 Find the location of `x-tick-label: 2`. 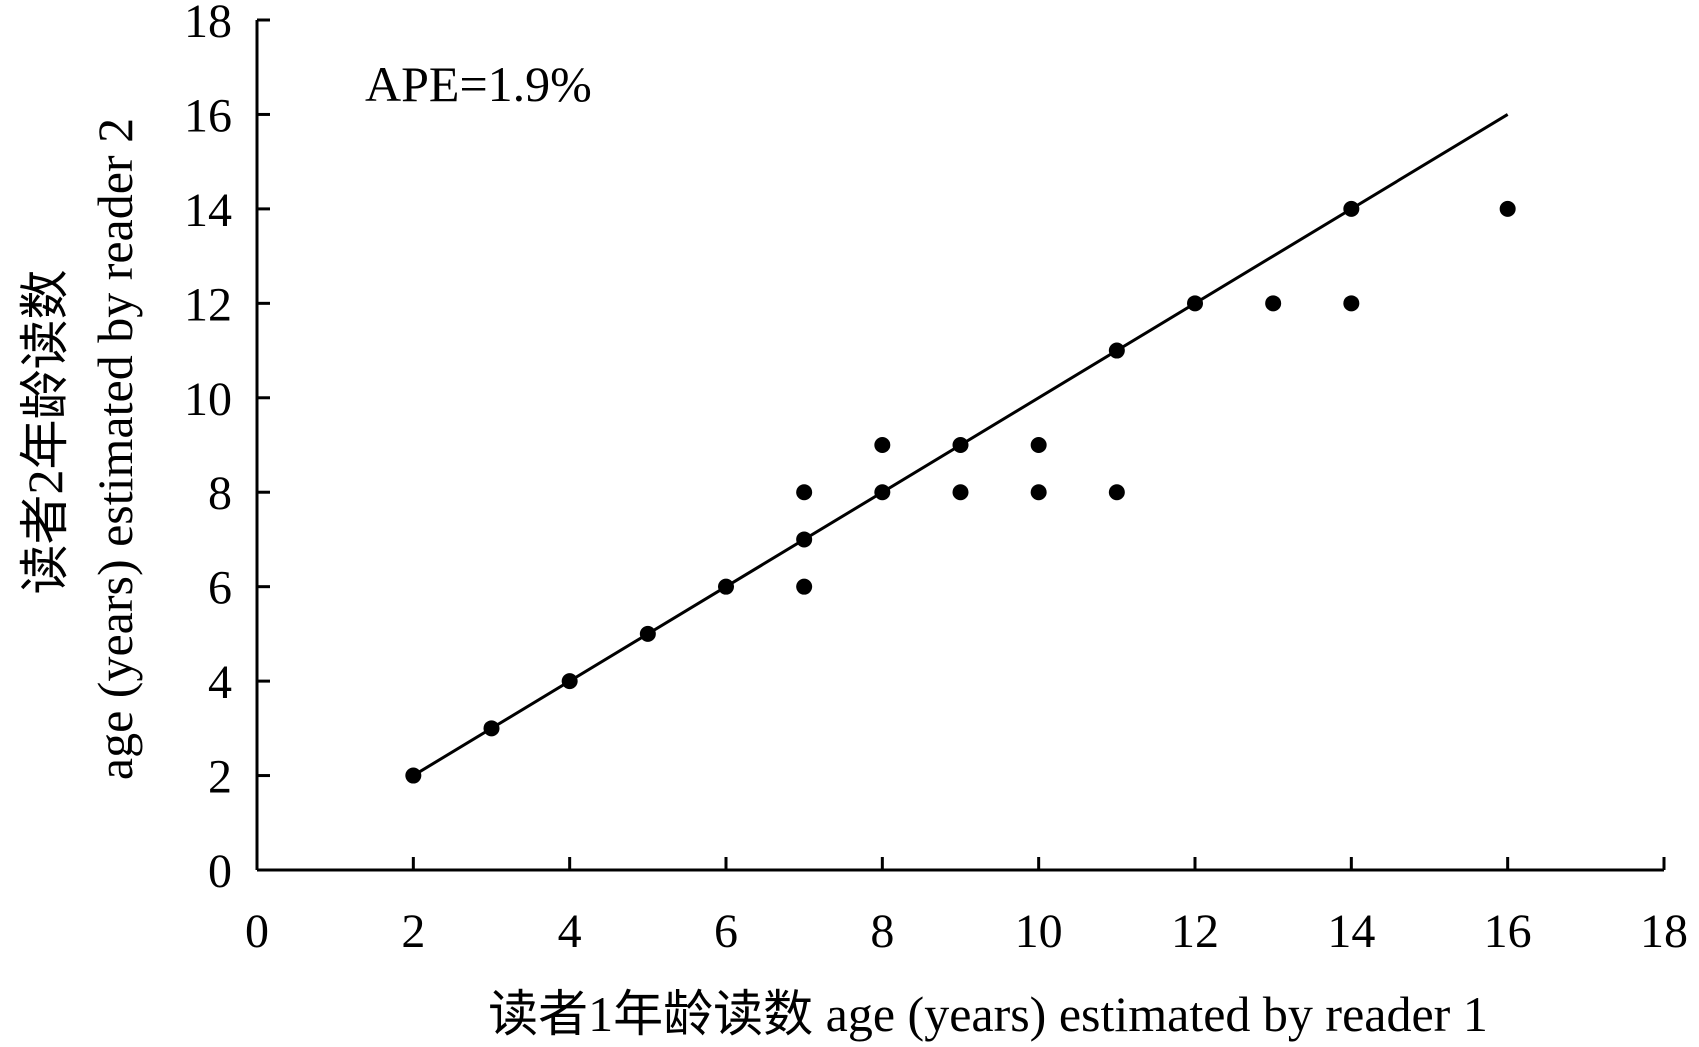

x-tick-label: 2 is located at coordinates (413, 931).